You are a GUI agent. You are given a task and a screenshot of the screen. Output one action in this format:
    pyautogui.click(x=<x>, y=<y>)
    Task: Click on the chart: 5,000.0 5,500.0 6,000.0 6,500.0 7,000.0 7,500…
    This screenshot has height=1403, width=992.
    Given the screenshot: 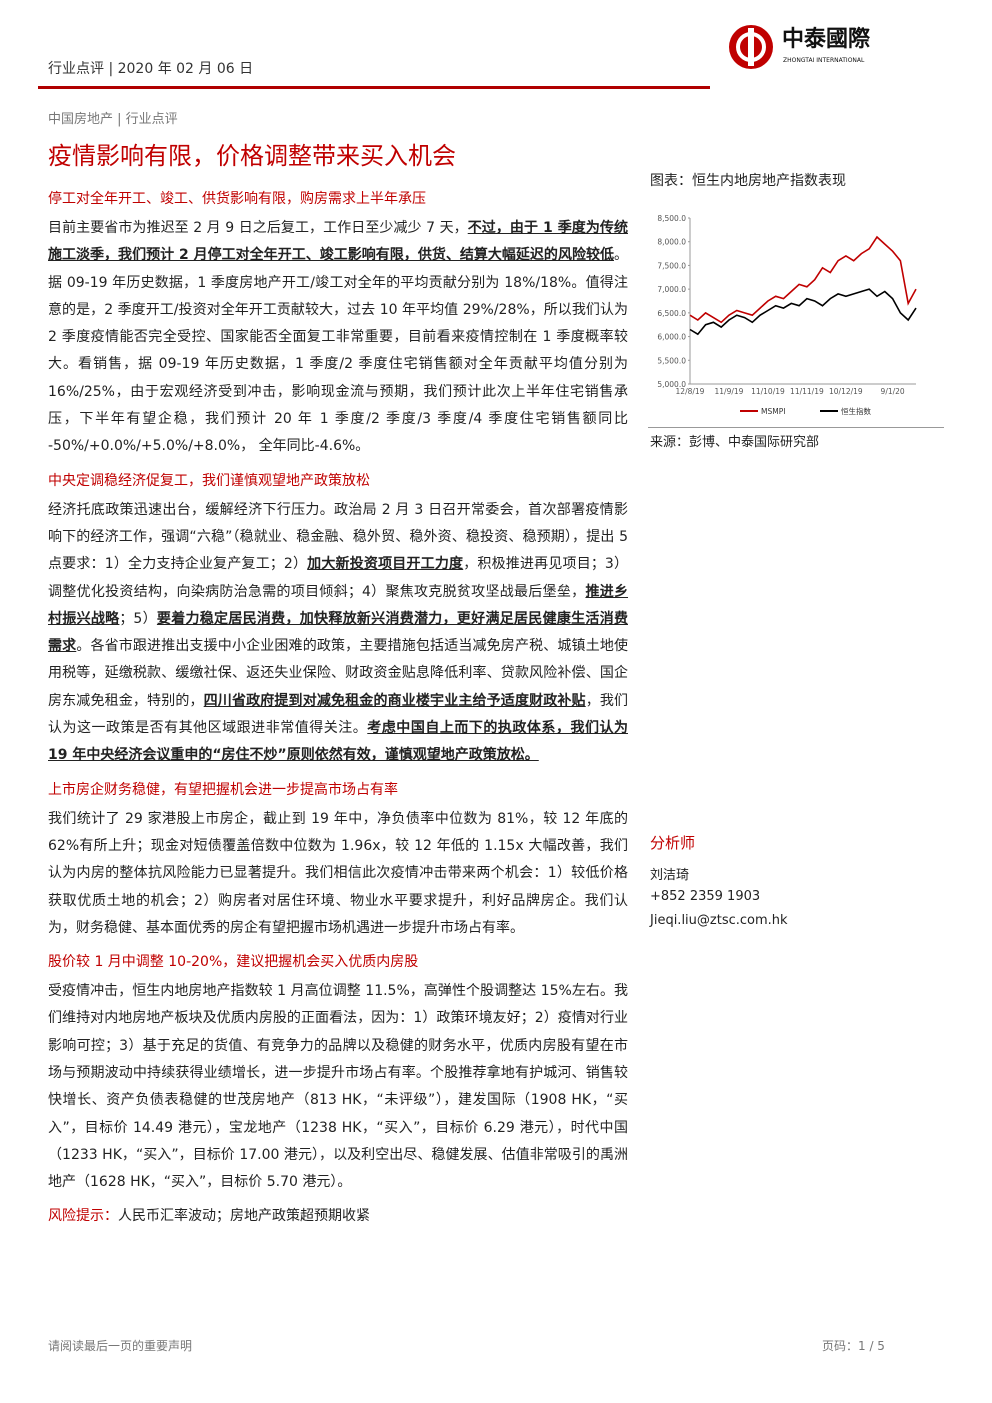 What is the action you would take?
    pyautogui.click(x=787, y=315)
    